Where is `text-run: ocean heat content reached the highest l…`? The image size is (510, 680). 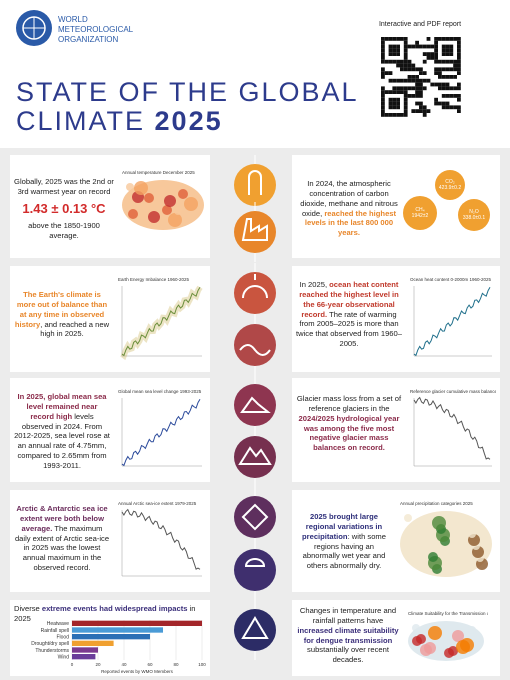
text-run: ocean heat content reached the highest l… is located at coordinates (349, 299).